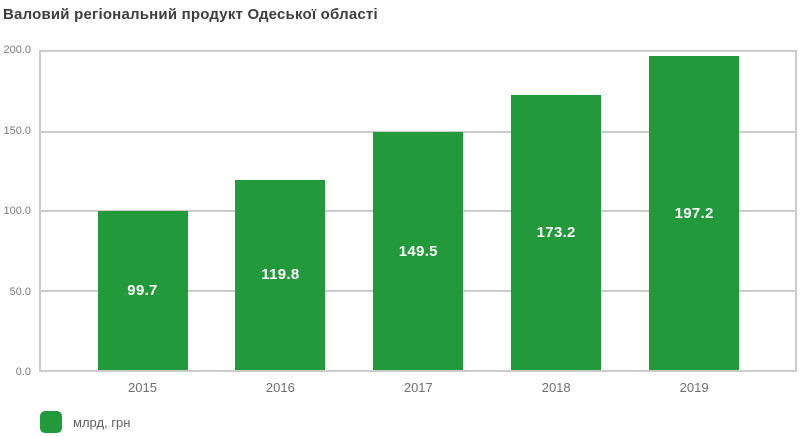 The height and width of the screenshot is (436, 801). What do you see at coordinates (16, 218) in the screenshot?
I see `y-axis: 0.0 50.0 100.0 150.0 200.0` at bounding box center [16, 218].